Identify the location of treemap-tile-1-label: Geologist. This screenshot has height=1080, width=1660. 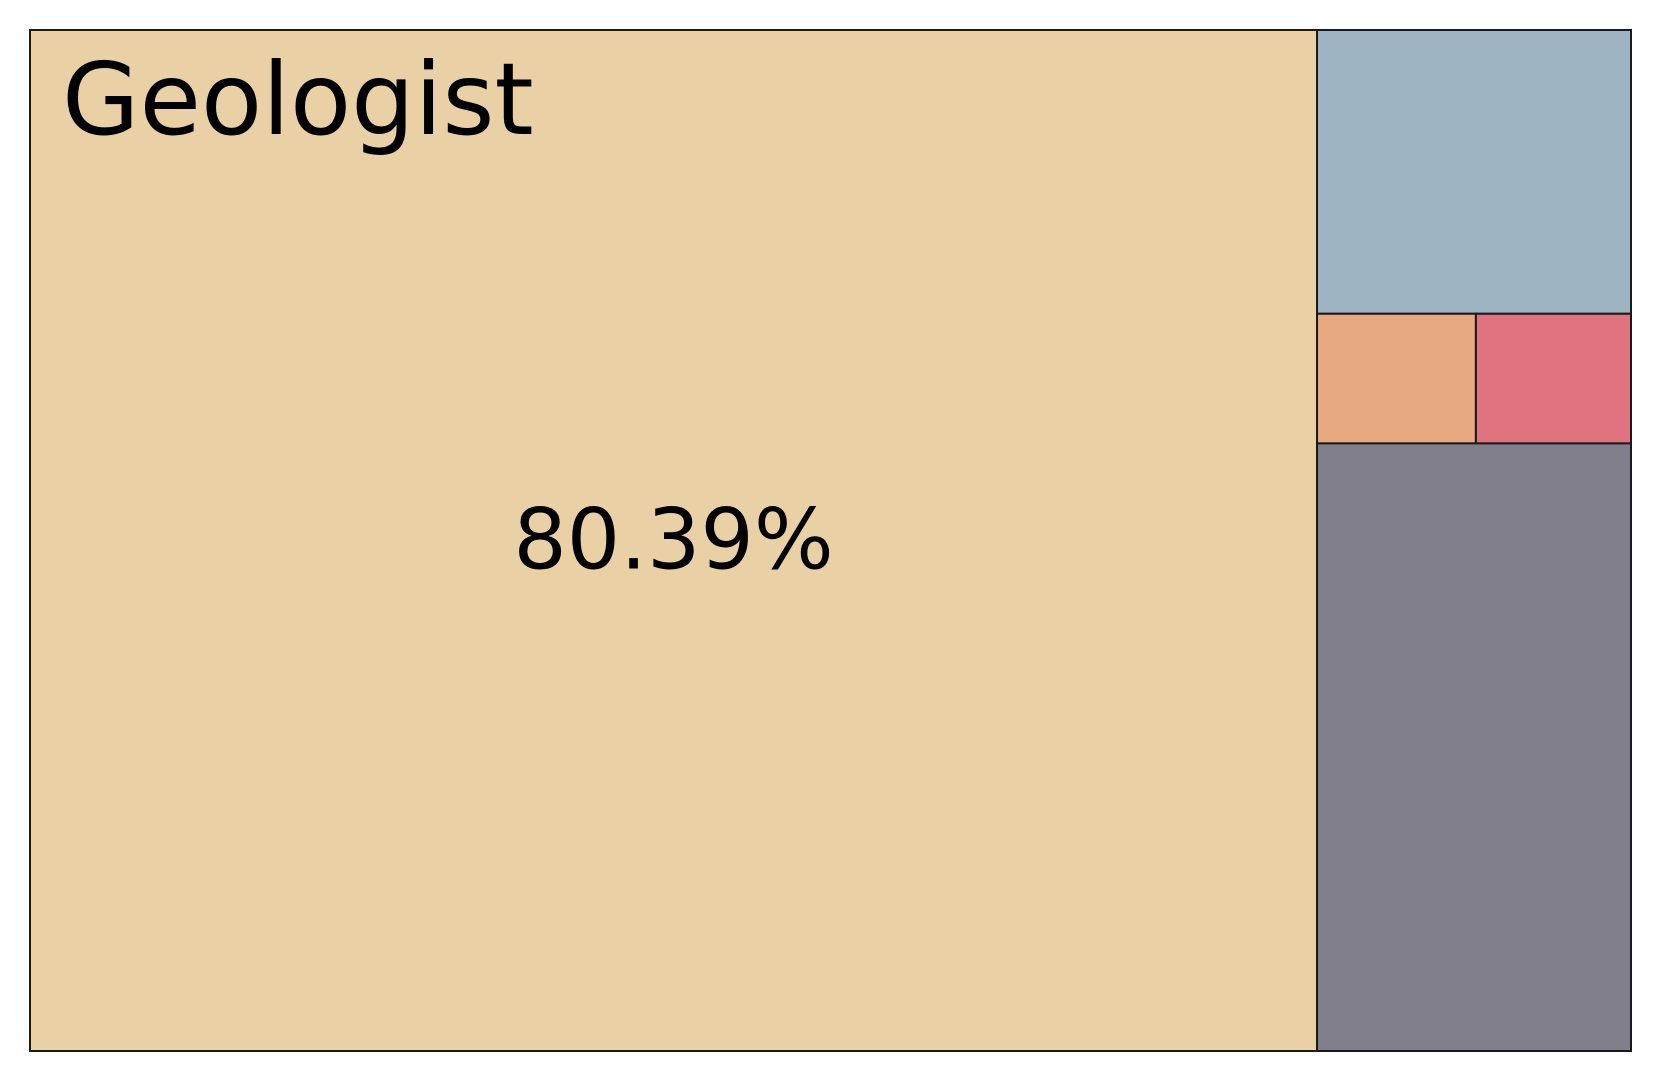
(298, 99).